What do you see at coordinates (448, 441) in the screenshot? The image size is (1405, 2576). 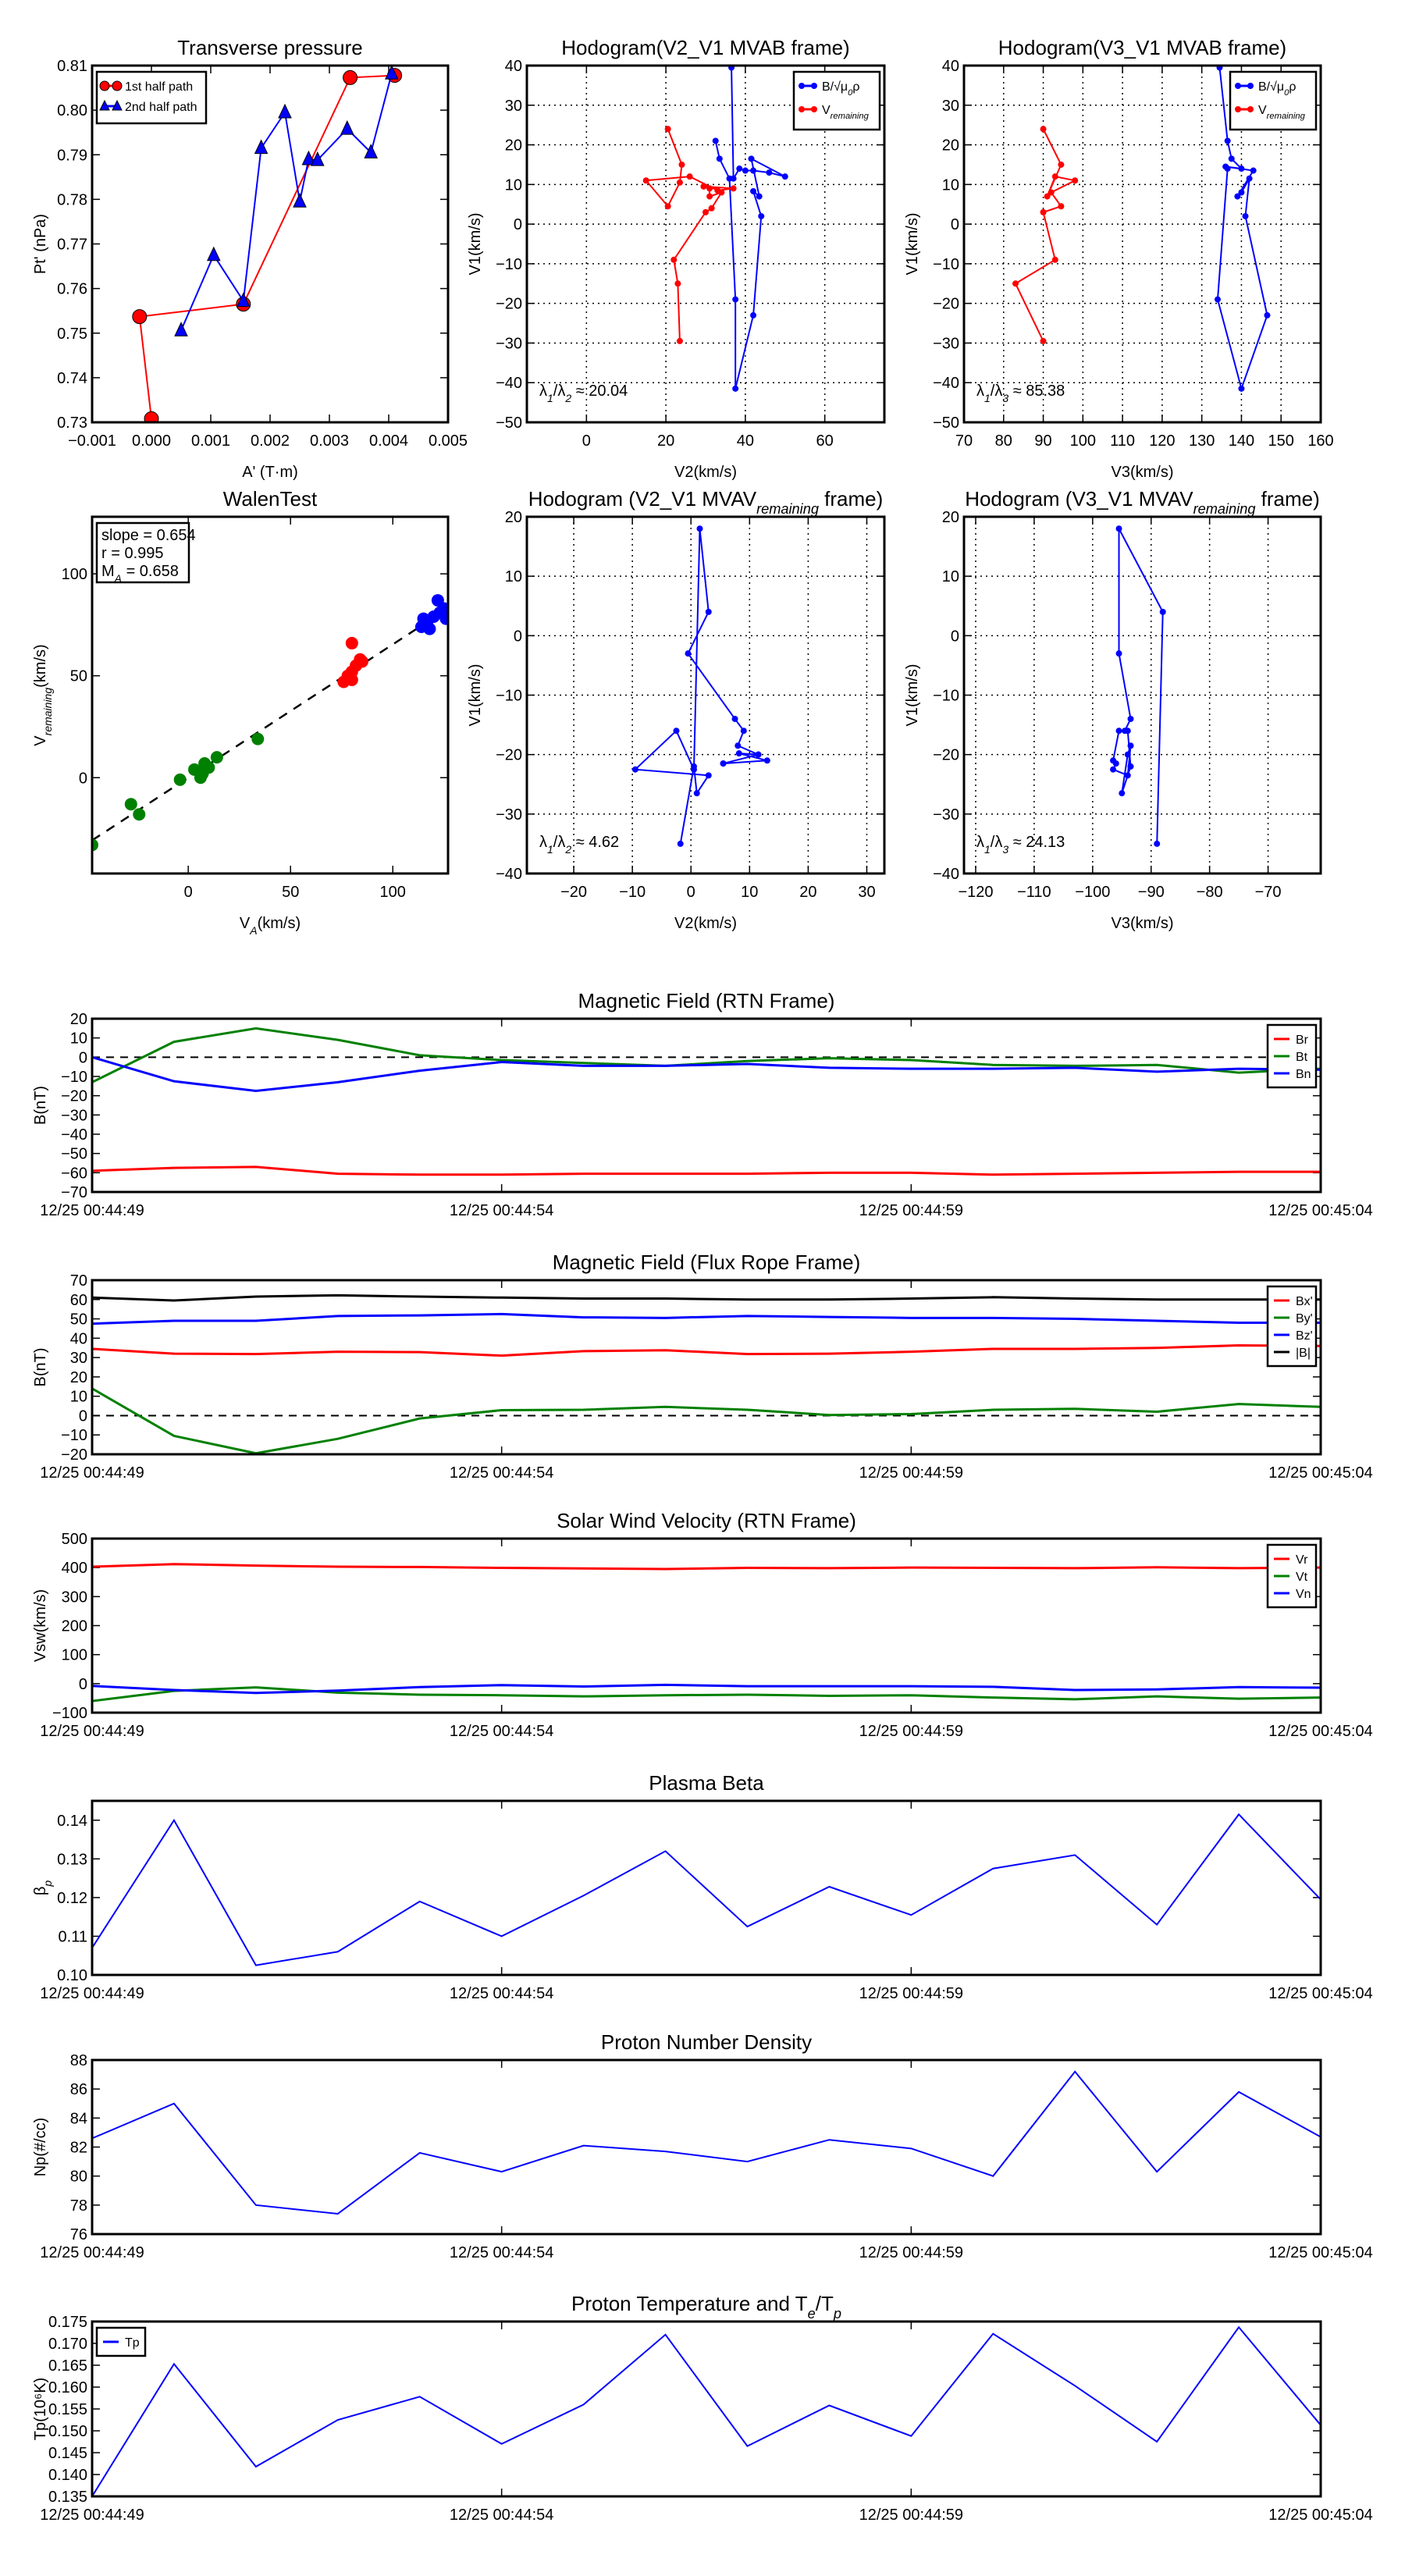 I see `x-tick-label: 0.005` at bounding box center [448, 441].